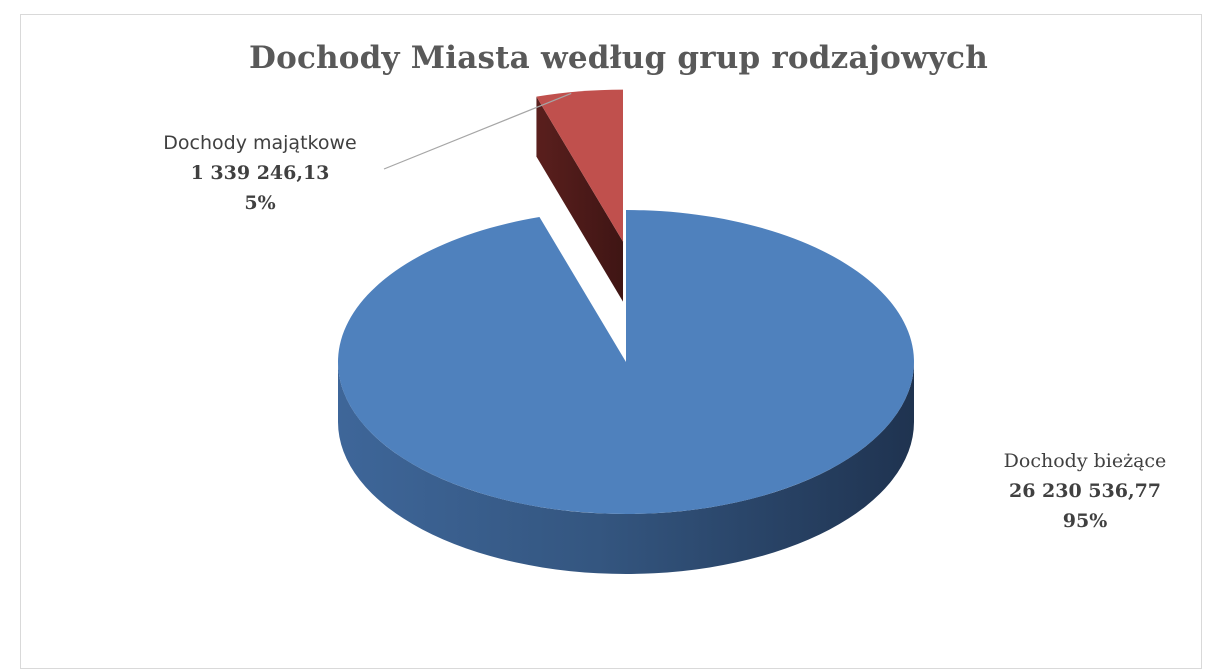 Image resolution: width=1217 pixels, height=671 pixels. I want to click on data-label-value: 1 339 246,13, so click(260, 173).